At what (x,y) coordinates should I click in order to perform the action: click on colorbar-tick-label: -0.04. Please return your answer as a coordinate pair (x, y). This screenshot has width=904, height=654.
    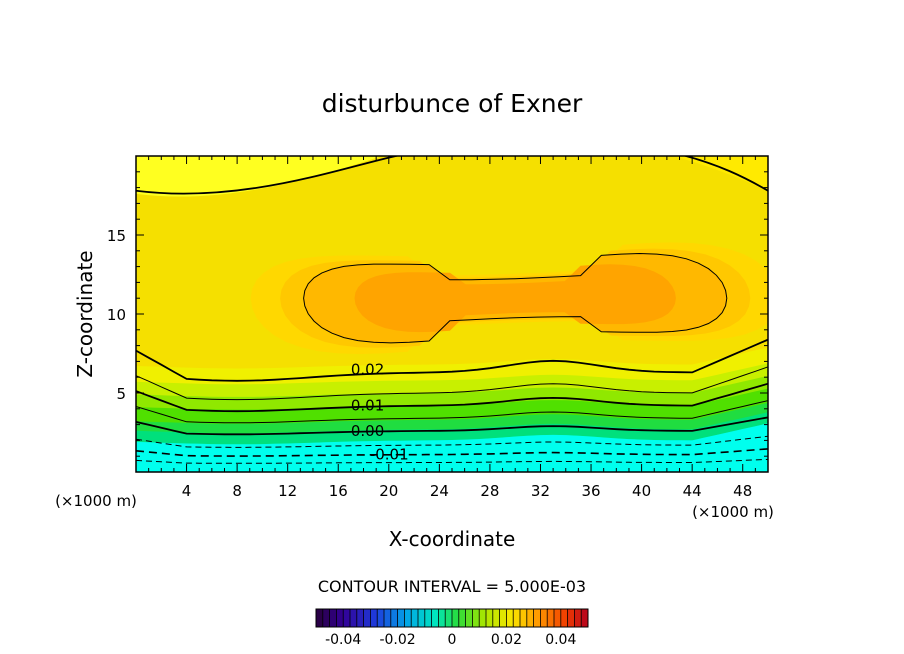
    Looking at the image, I should click on (343, 640).